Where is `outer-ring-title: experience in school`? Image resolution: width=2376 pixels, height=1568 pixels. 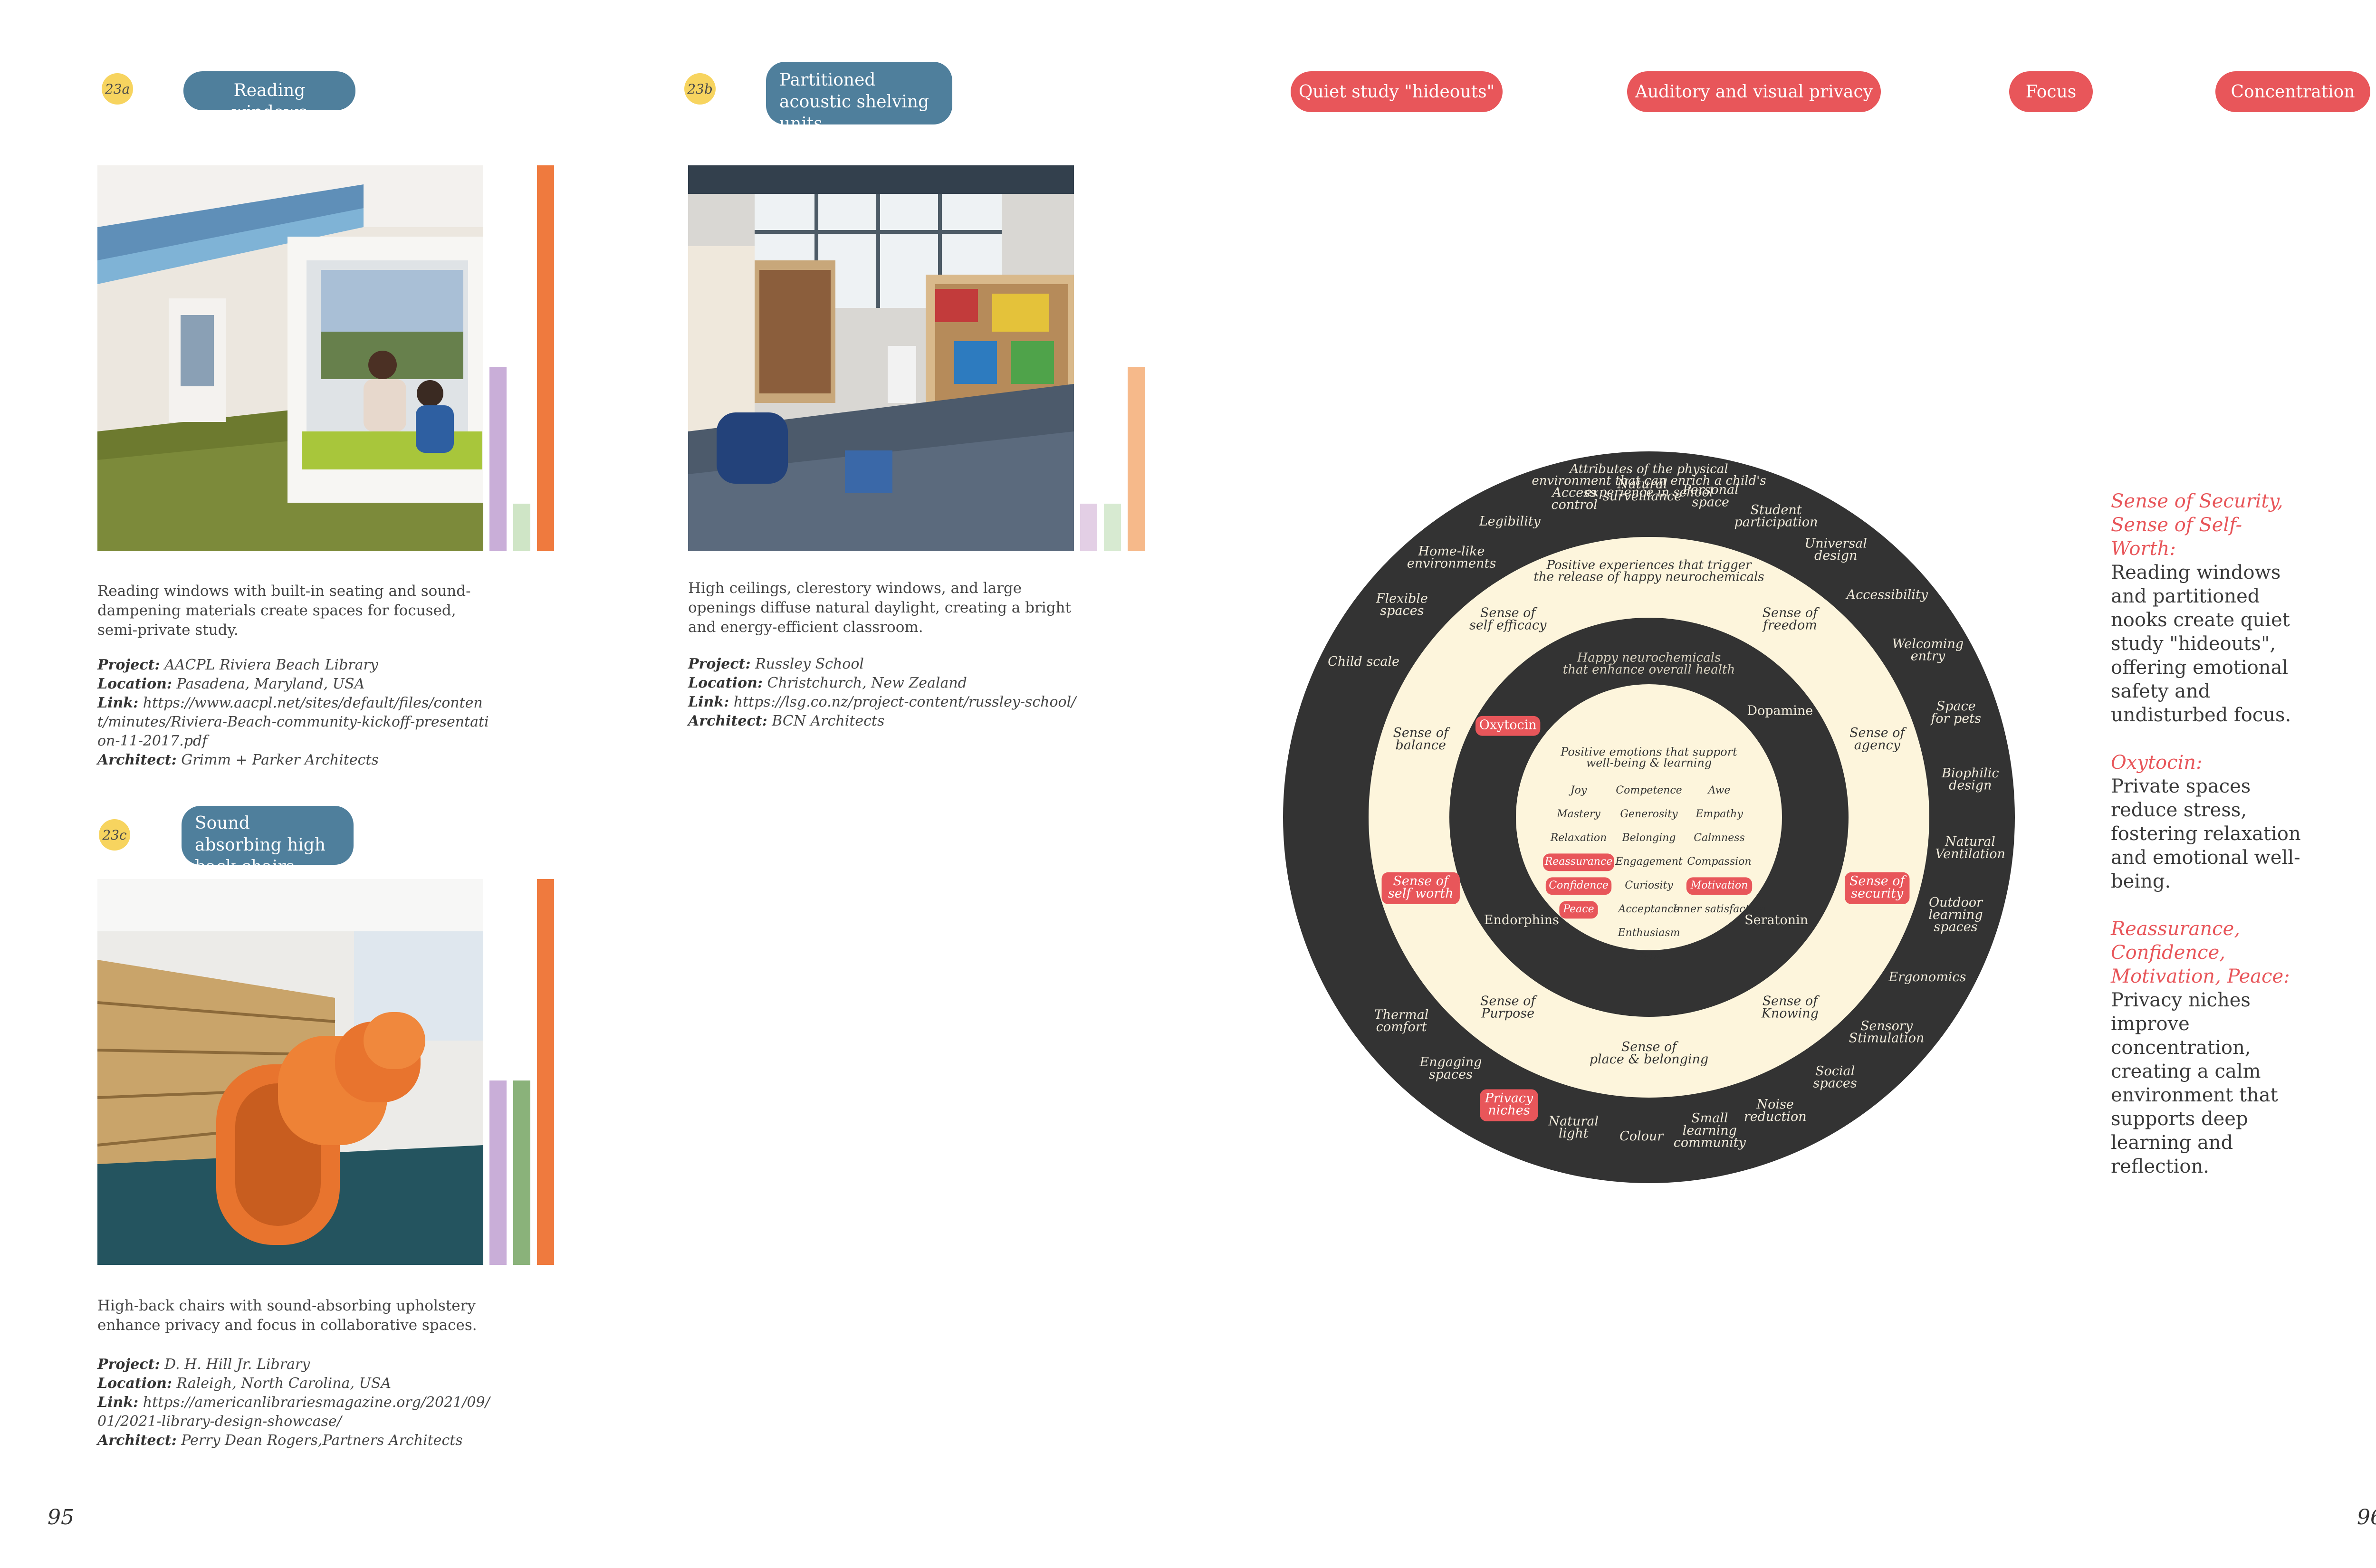 outer-ring-title: experience in school is located at coordinates (1649, 493).